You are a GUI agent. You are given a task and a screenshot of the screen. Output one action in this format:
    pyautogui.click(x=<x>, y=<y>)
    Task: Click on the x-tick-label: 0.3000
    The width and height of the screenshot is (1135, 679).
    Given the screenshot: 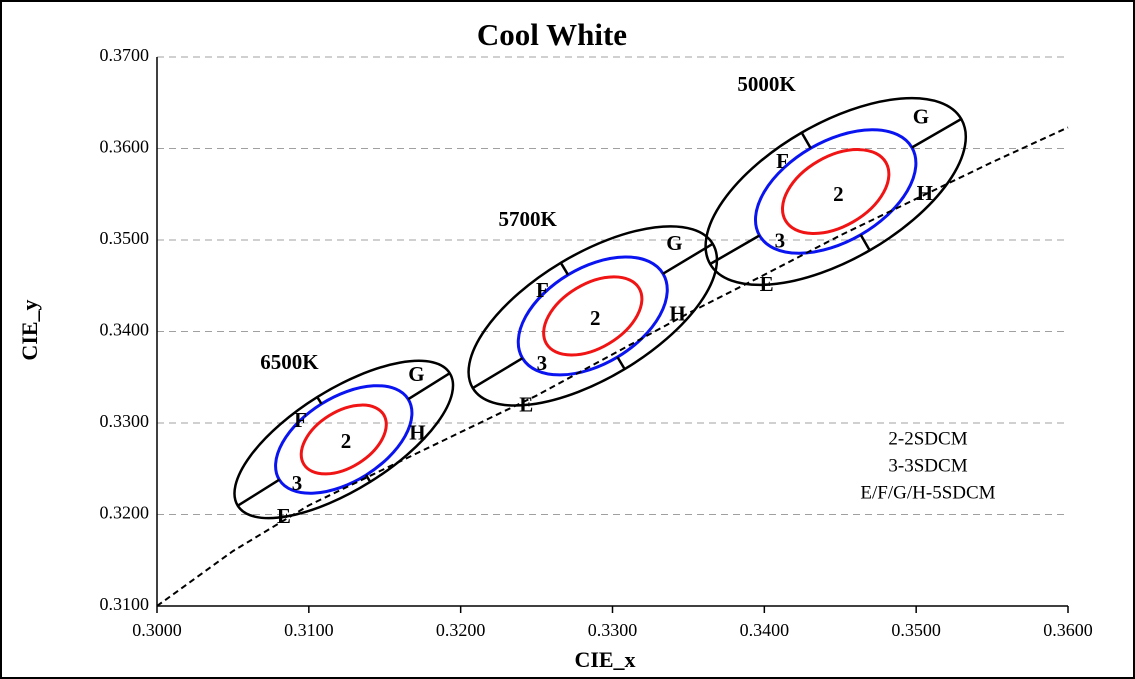 What is the action you would take?
    pyautogui.click(x=157, y=630)
    